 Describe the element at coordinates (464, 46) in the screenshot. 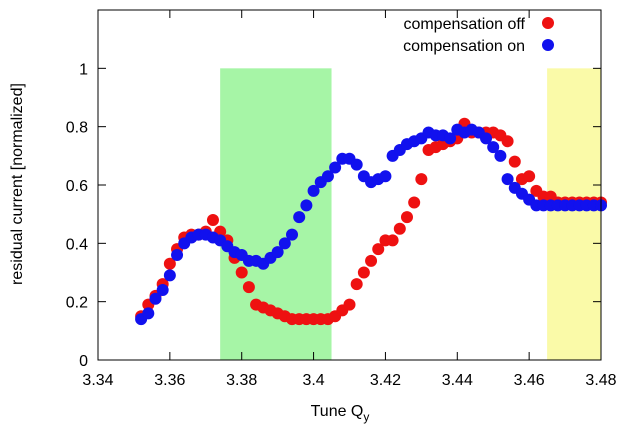

I see `legend-label-compensation-on: compensation on` at that location.